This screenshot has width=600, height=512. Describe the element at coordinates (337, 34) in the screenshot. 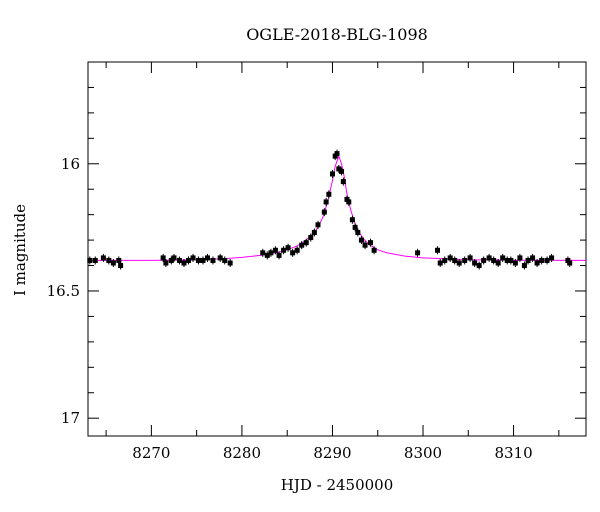

I see `chart-title: OGLE-2018-BLG-1098` at that location.